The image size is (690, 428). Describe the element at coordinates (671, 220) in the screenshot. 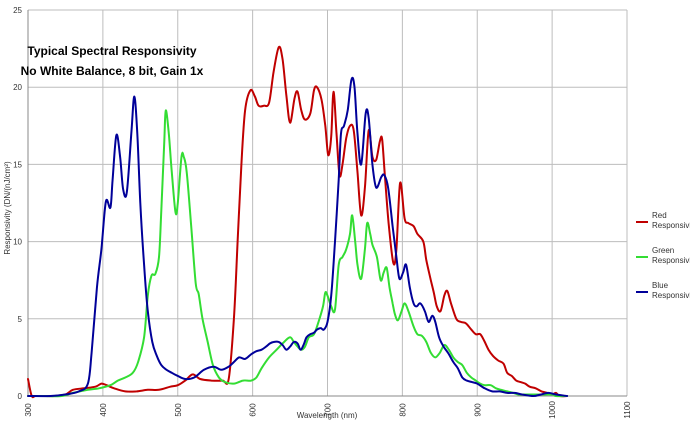

I see `legend-label-red-responsivity: RedResponsivity` at that location.